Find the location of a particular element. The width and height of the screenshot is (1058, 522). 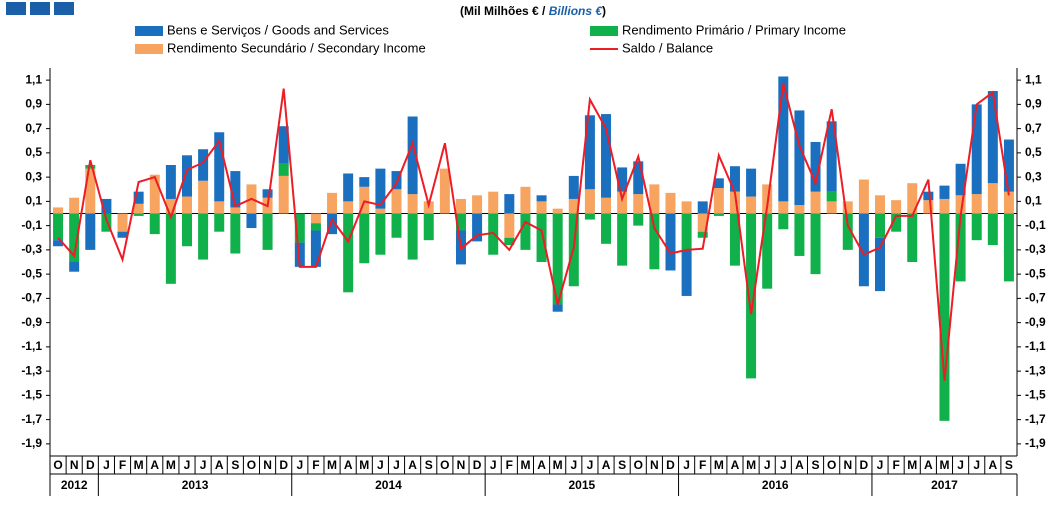

x-tick-label: F is located at coordinates (315, 465).